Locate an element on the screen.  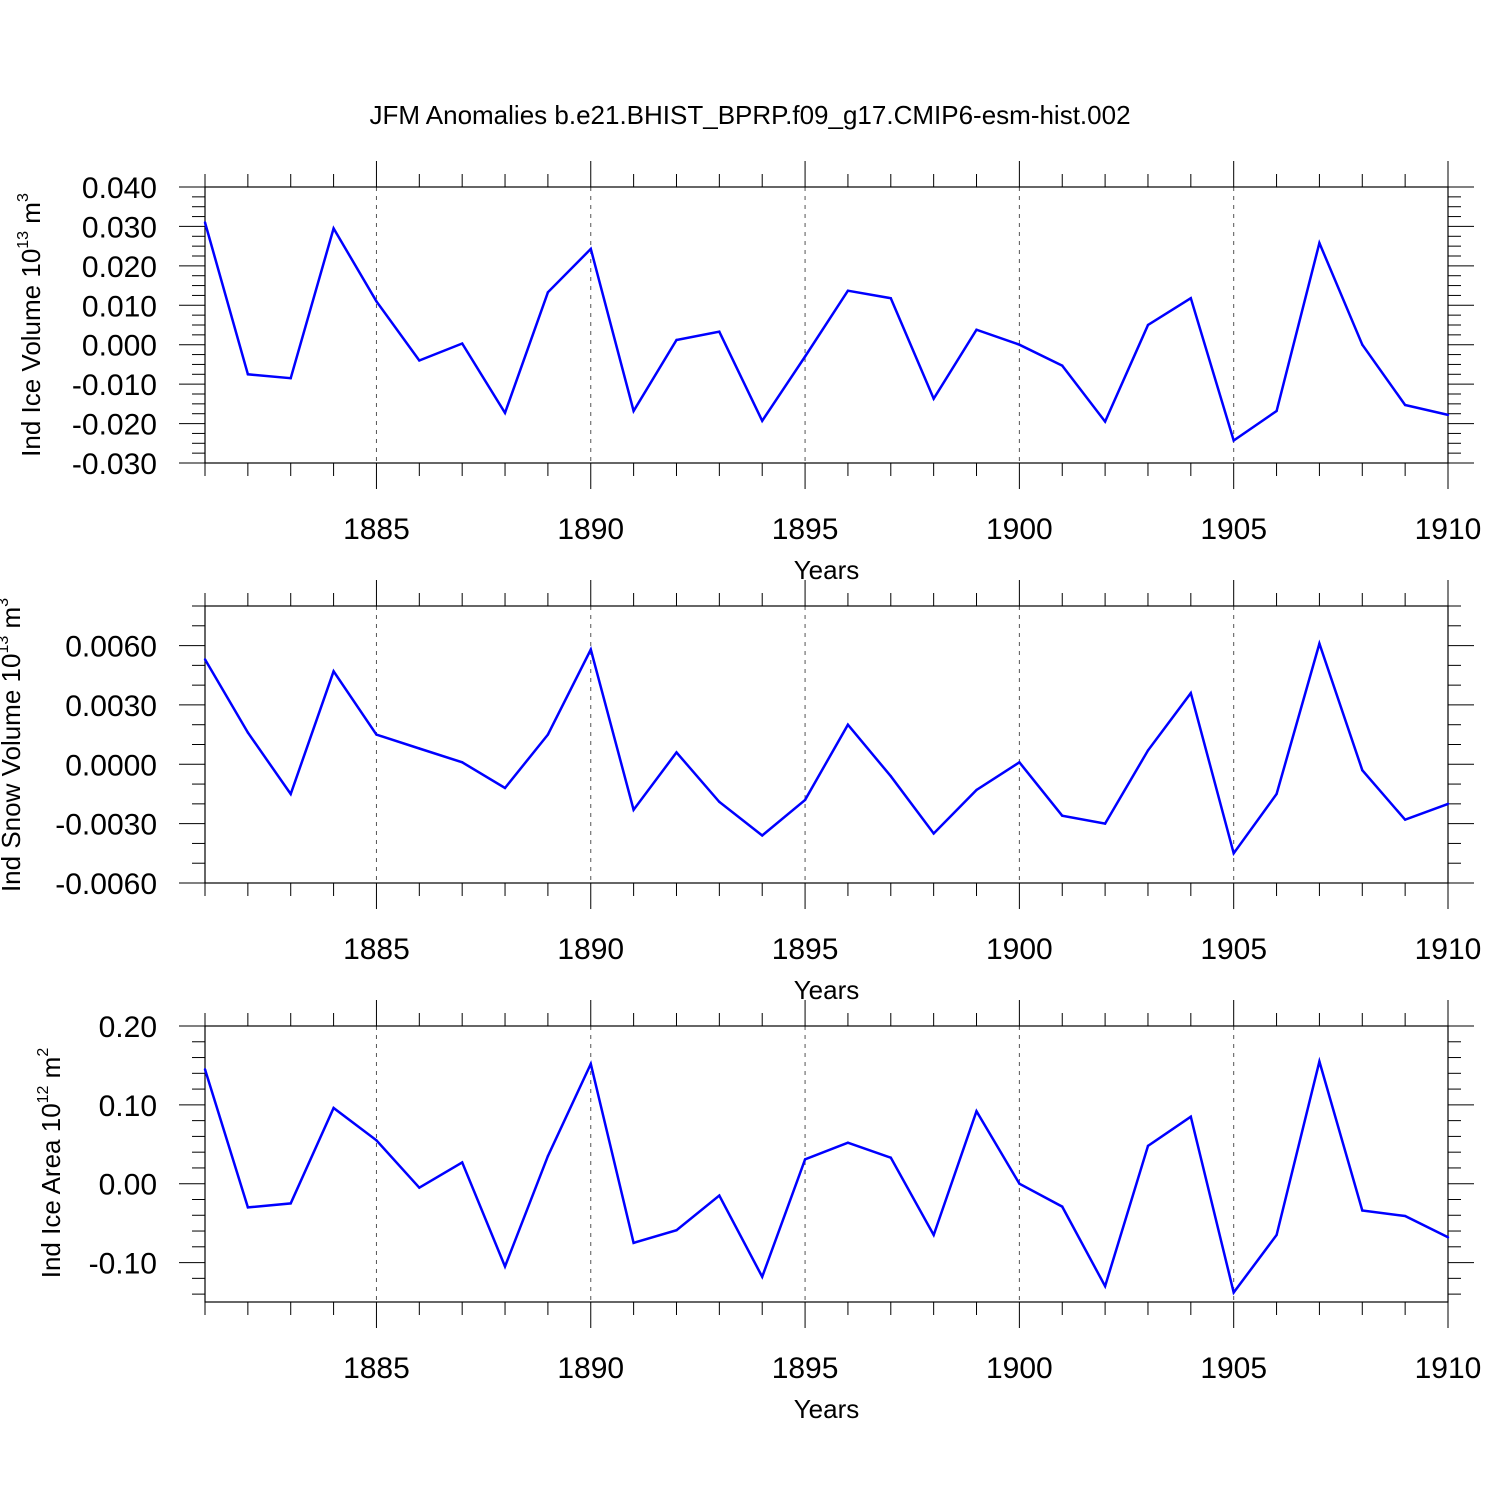
series-line is located at coordinates (826, 1176).